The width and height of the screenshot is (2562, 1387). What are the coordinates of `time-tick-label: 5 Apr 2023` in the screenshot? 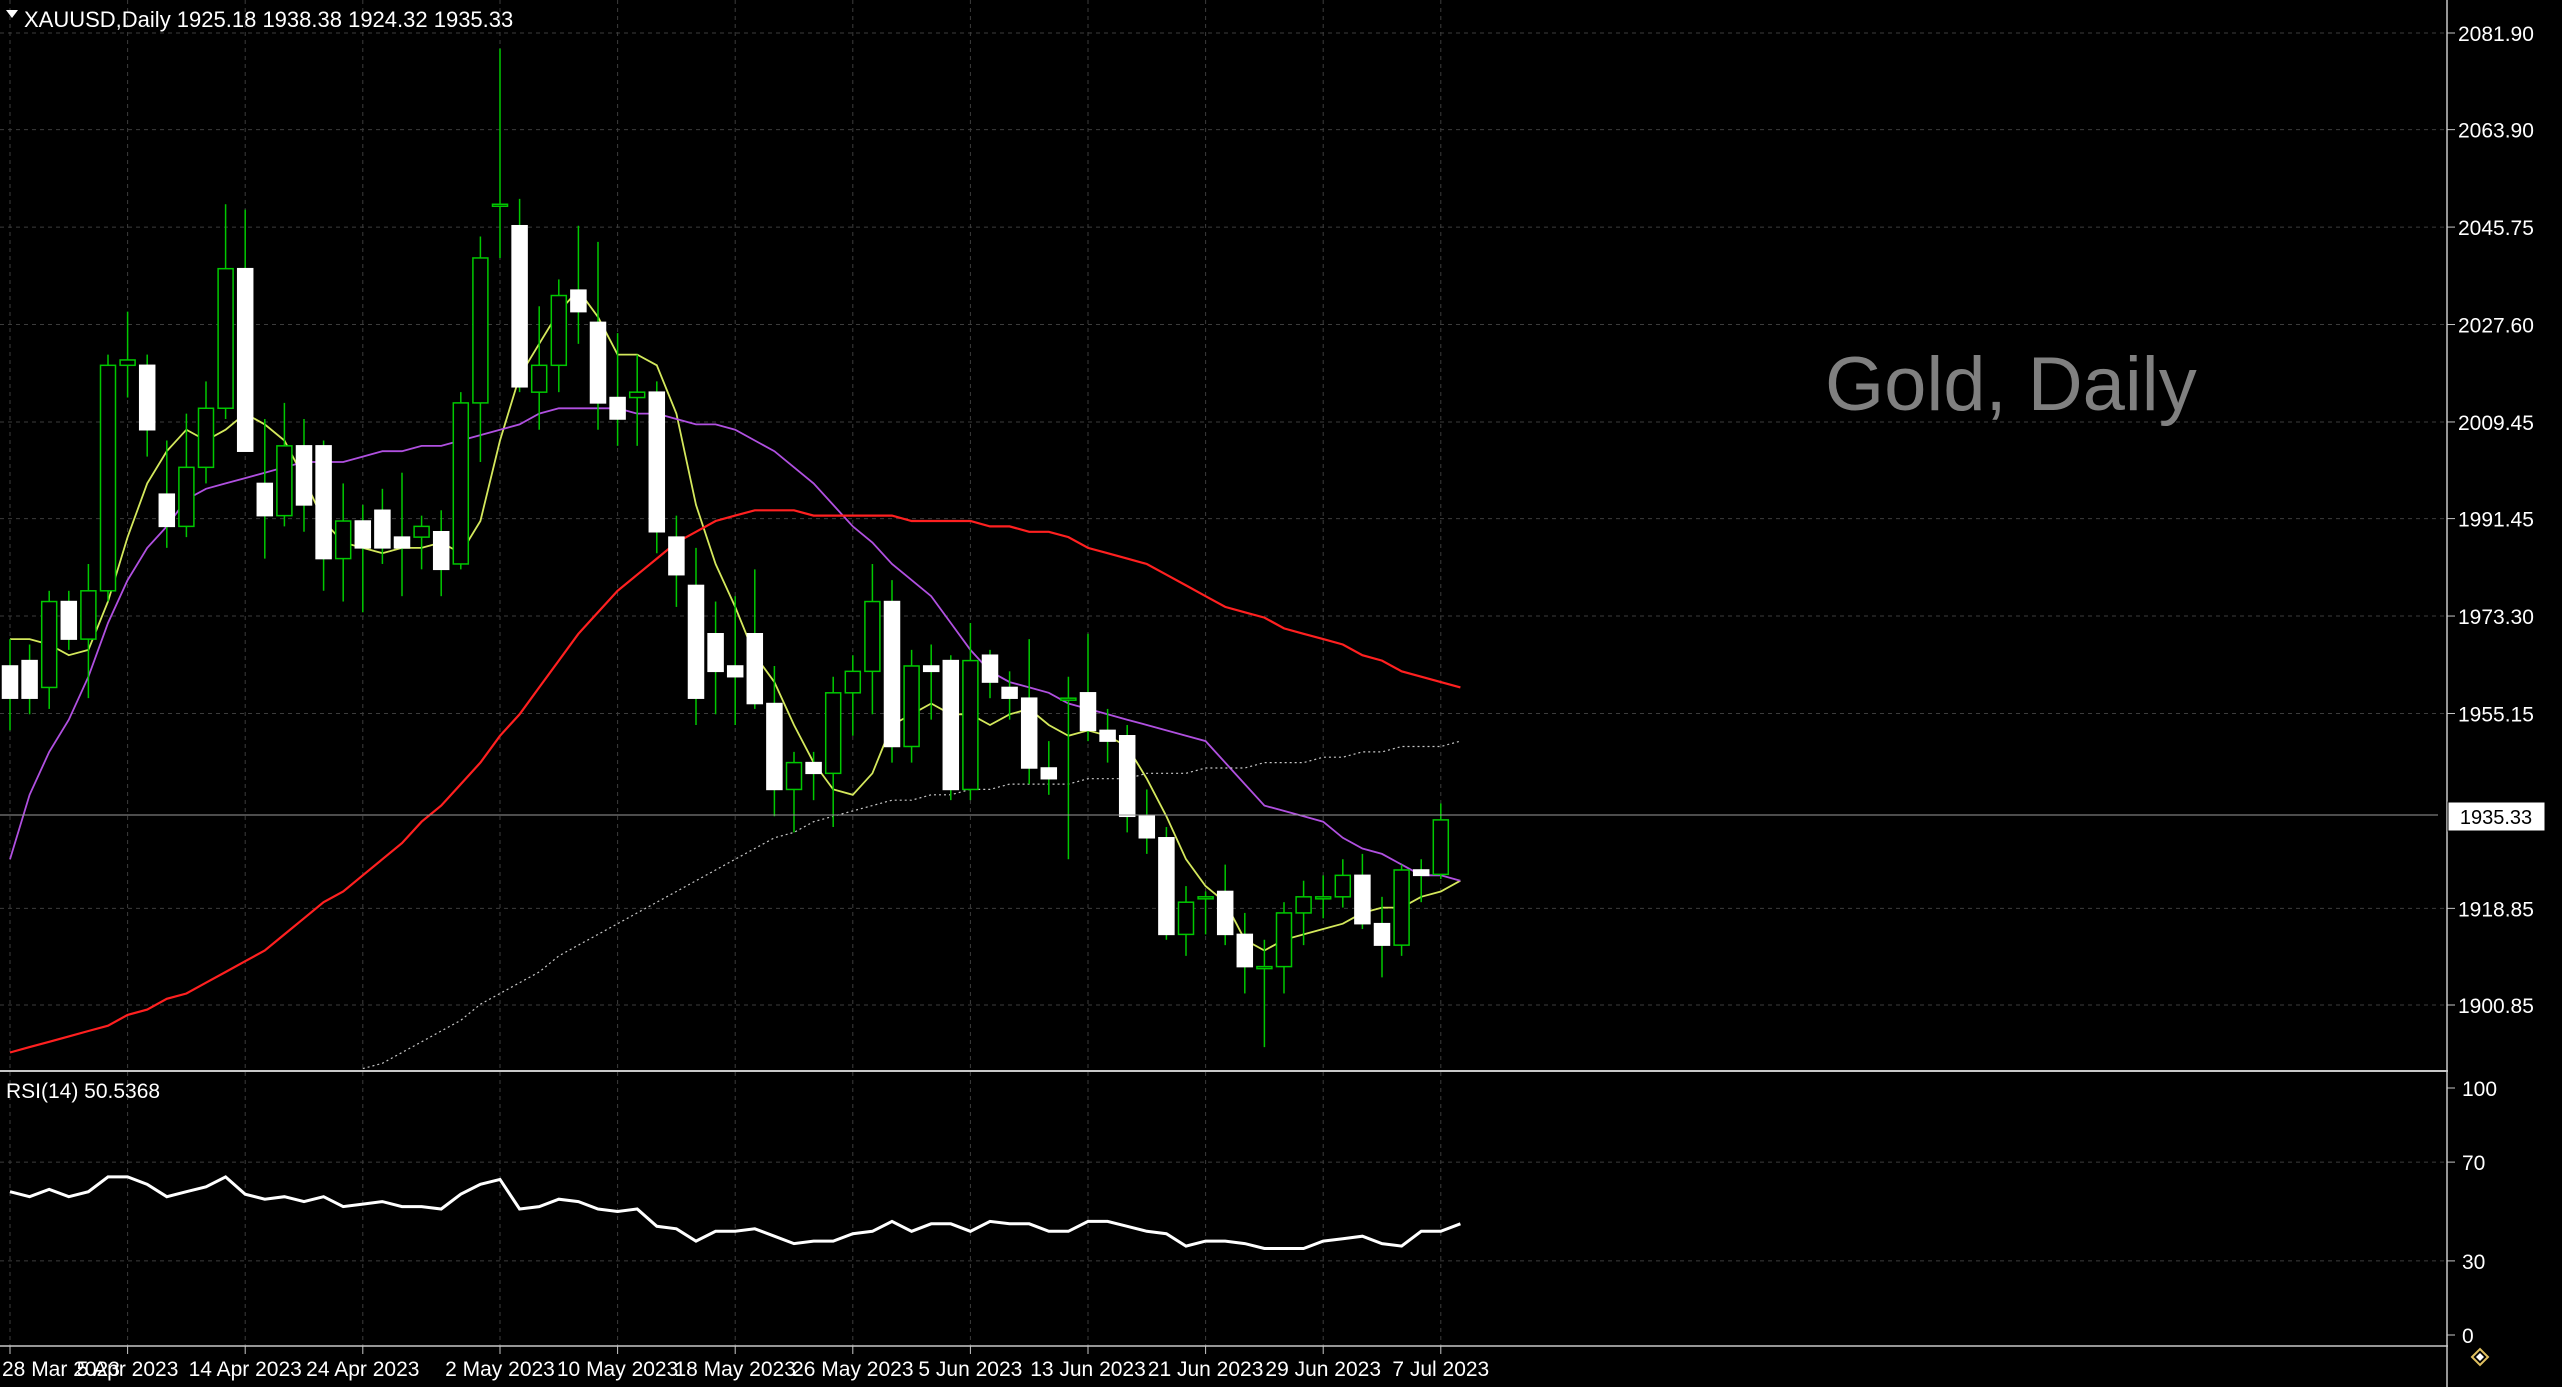 It's located at (128, 1369).